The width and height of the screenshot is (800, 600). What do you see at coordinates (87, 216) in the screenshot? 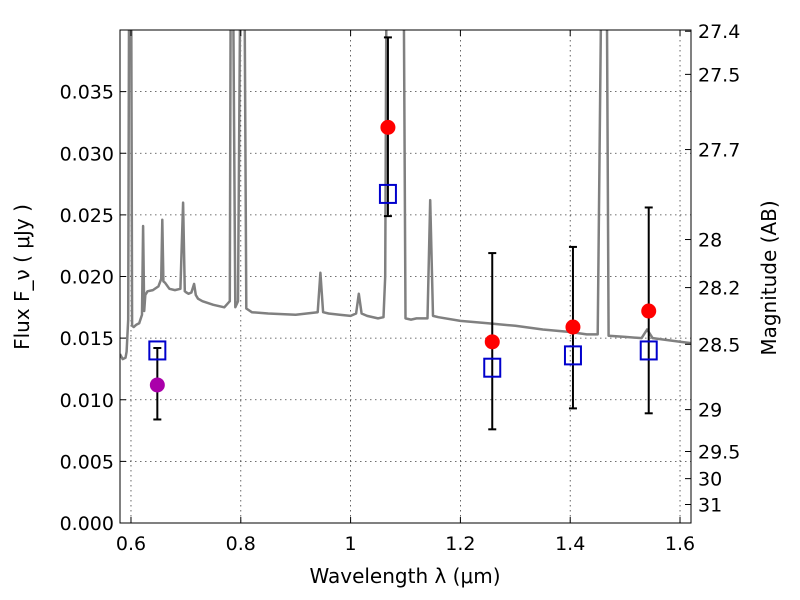
I see `y-tick-label: 0.025` at bounding box center [87, 216].